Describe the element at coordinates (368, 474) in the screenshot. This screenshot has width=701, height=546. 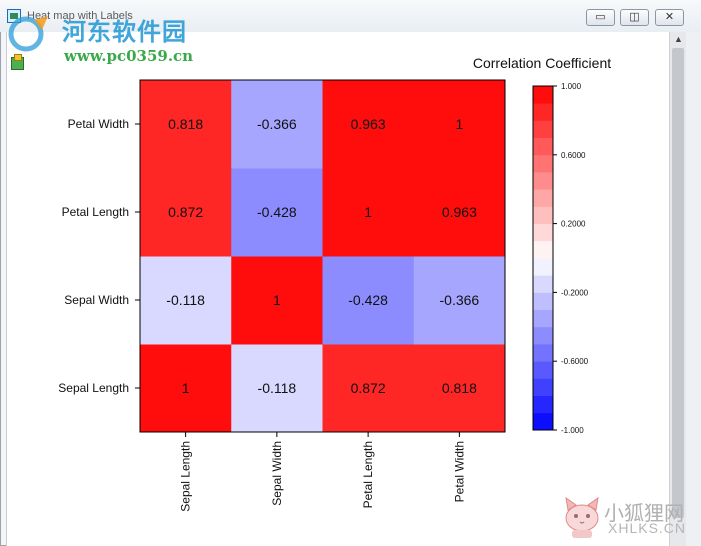
I see `x-tick-label: Petal Length` at that location.